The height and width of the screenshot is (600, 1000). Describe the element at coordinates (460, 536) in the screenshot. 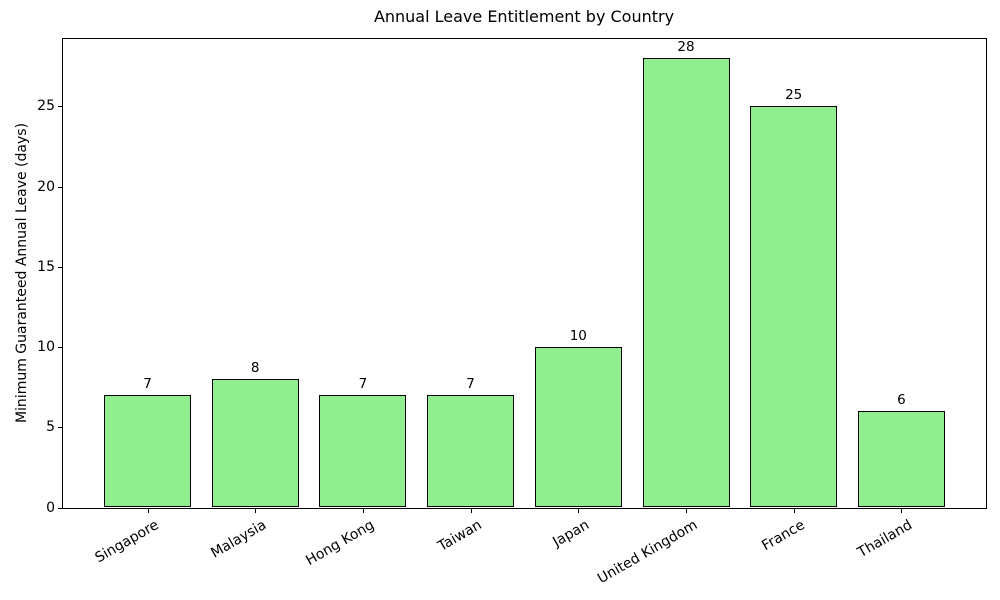

I see `x-tick-label: Taiwan` at that location.